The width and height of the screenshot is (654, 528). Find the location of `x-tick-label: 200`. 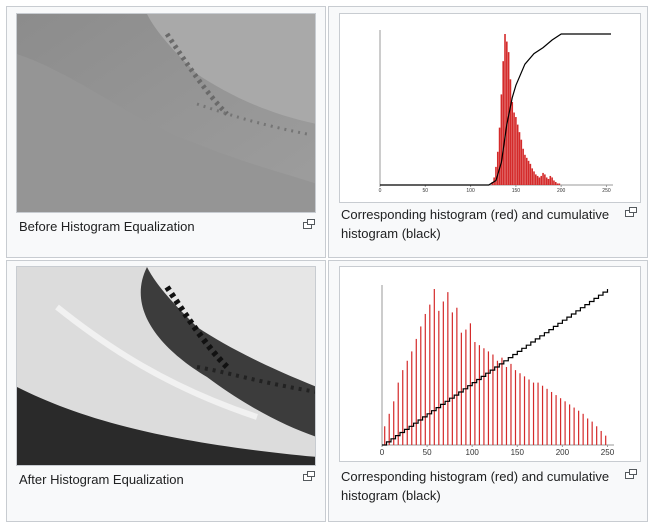

x-tick-label: 200 is located at coordinates (563, 452).